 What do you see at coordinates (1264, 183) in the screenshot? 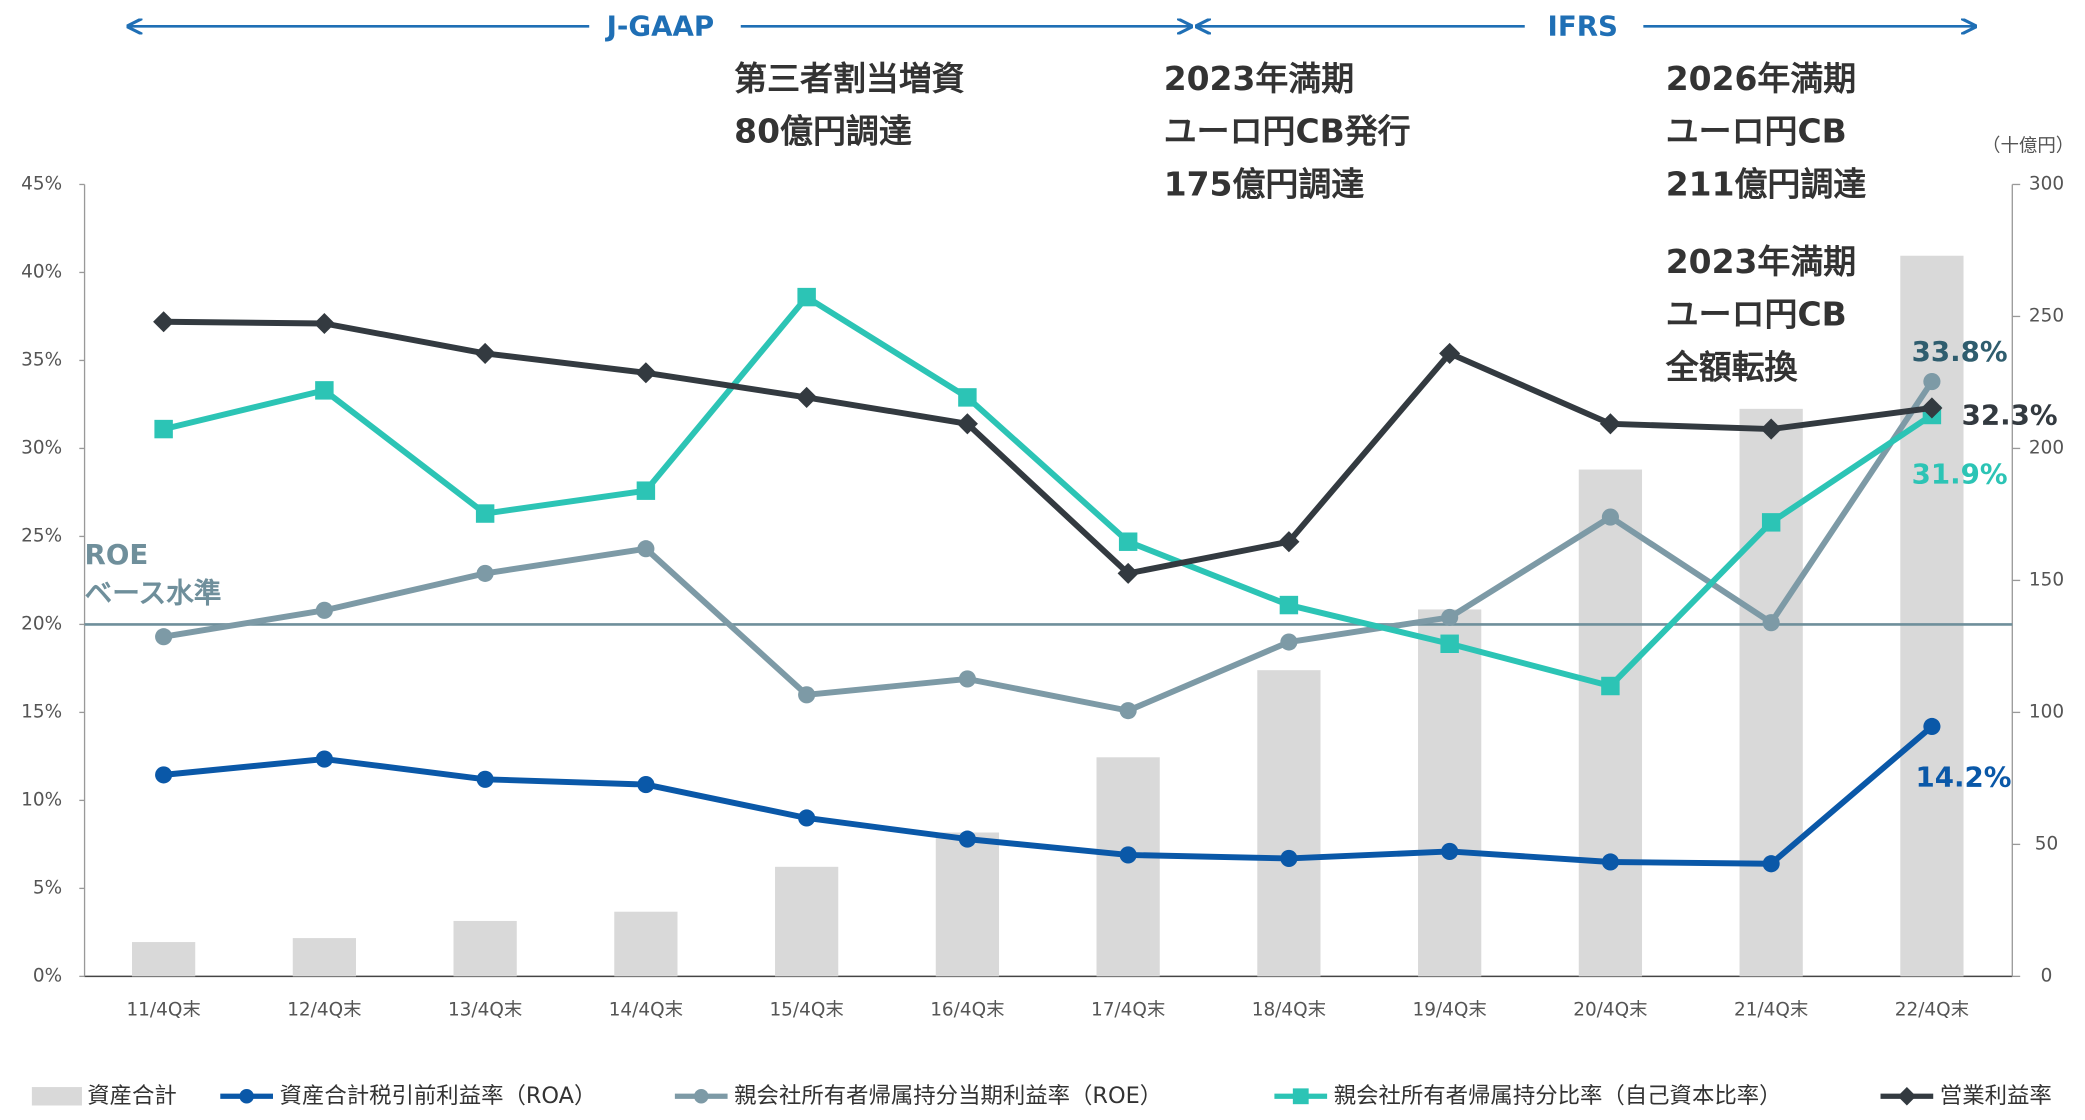
I see `annotation: 175億円調達` at bounding box center [1264, 183].